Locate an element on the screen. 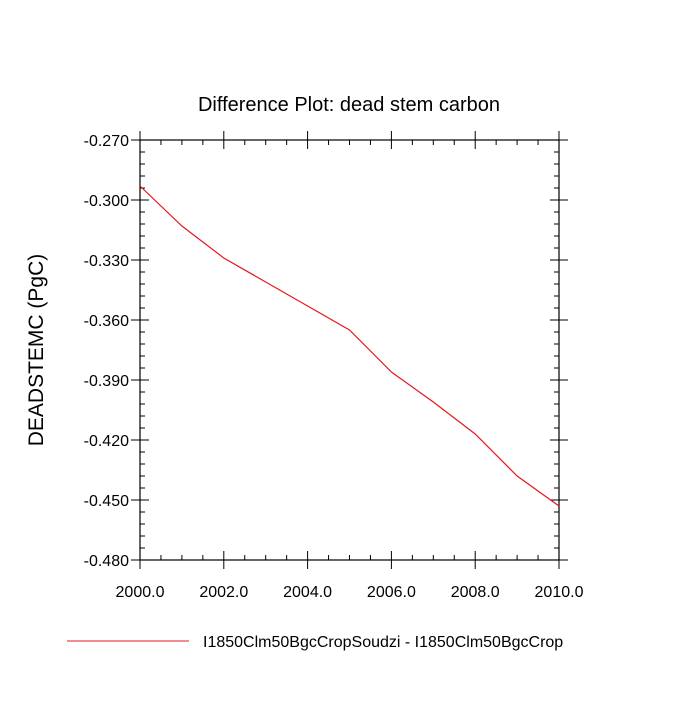 The image size is (700, 705). x-tick-label: 2006.0 is located at coordinates (391, 592).